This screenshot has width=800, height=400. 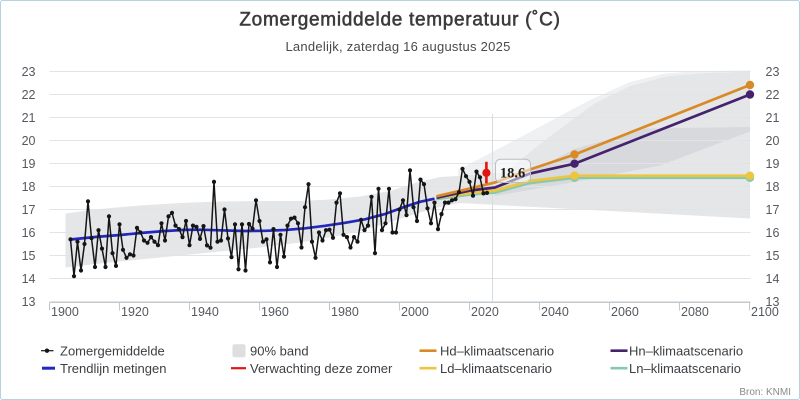 I want to click on svg-text: Ld–klimaatscenario, so click(x=496, y=368).